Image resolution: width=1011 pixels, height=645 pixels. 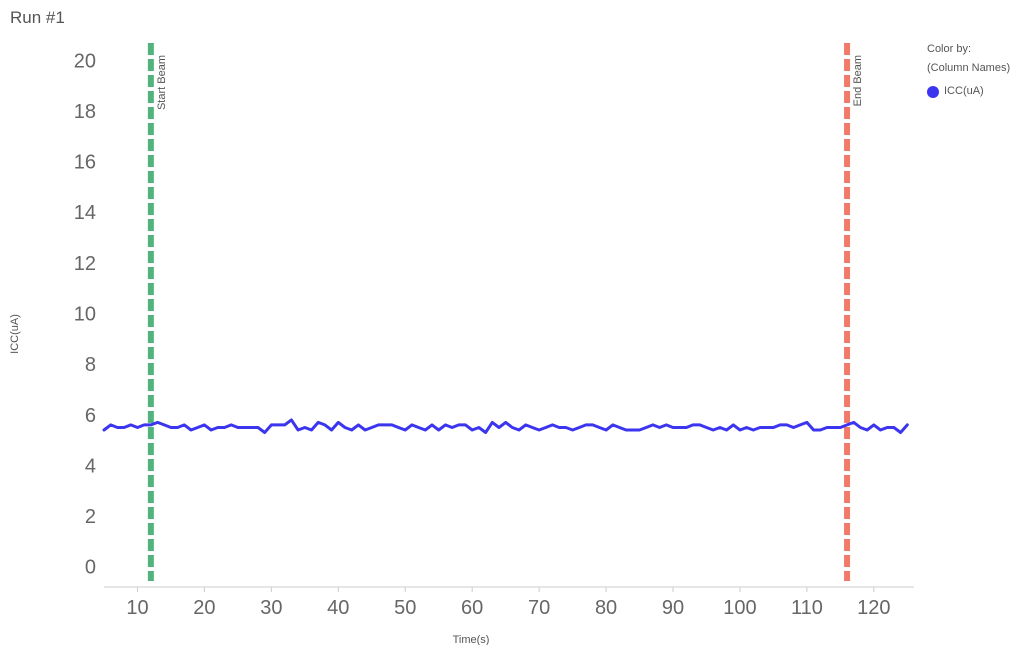 I want to click on x-axis: 10 20 30 40 50 60 70 80 90 100 110 120, so click(x=508, y=603).